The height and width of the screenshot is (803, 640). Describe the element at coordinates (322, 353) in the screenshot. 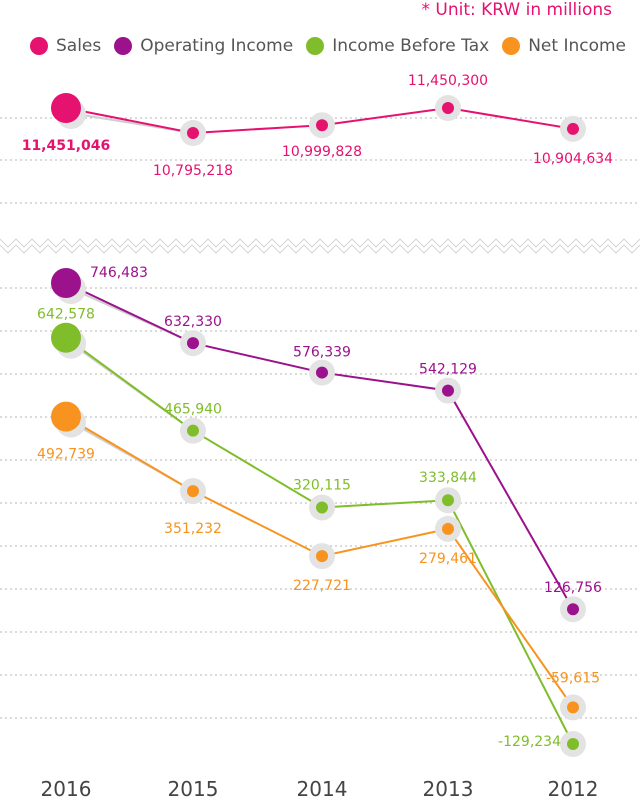

I see `operating-income-data-label-2: 576,339` at that location.